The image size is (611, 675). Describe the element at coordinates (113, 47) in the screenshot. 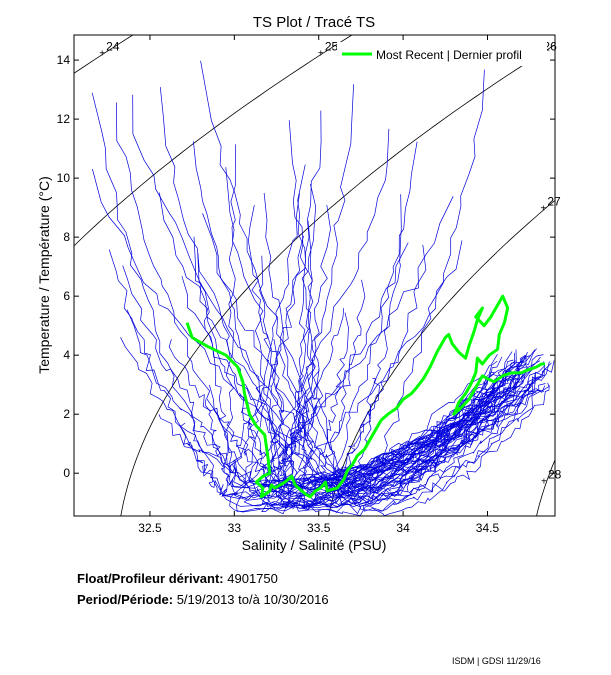

I see `isopycnal-label: 24` at that location.